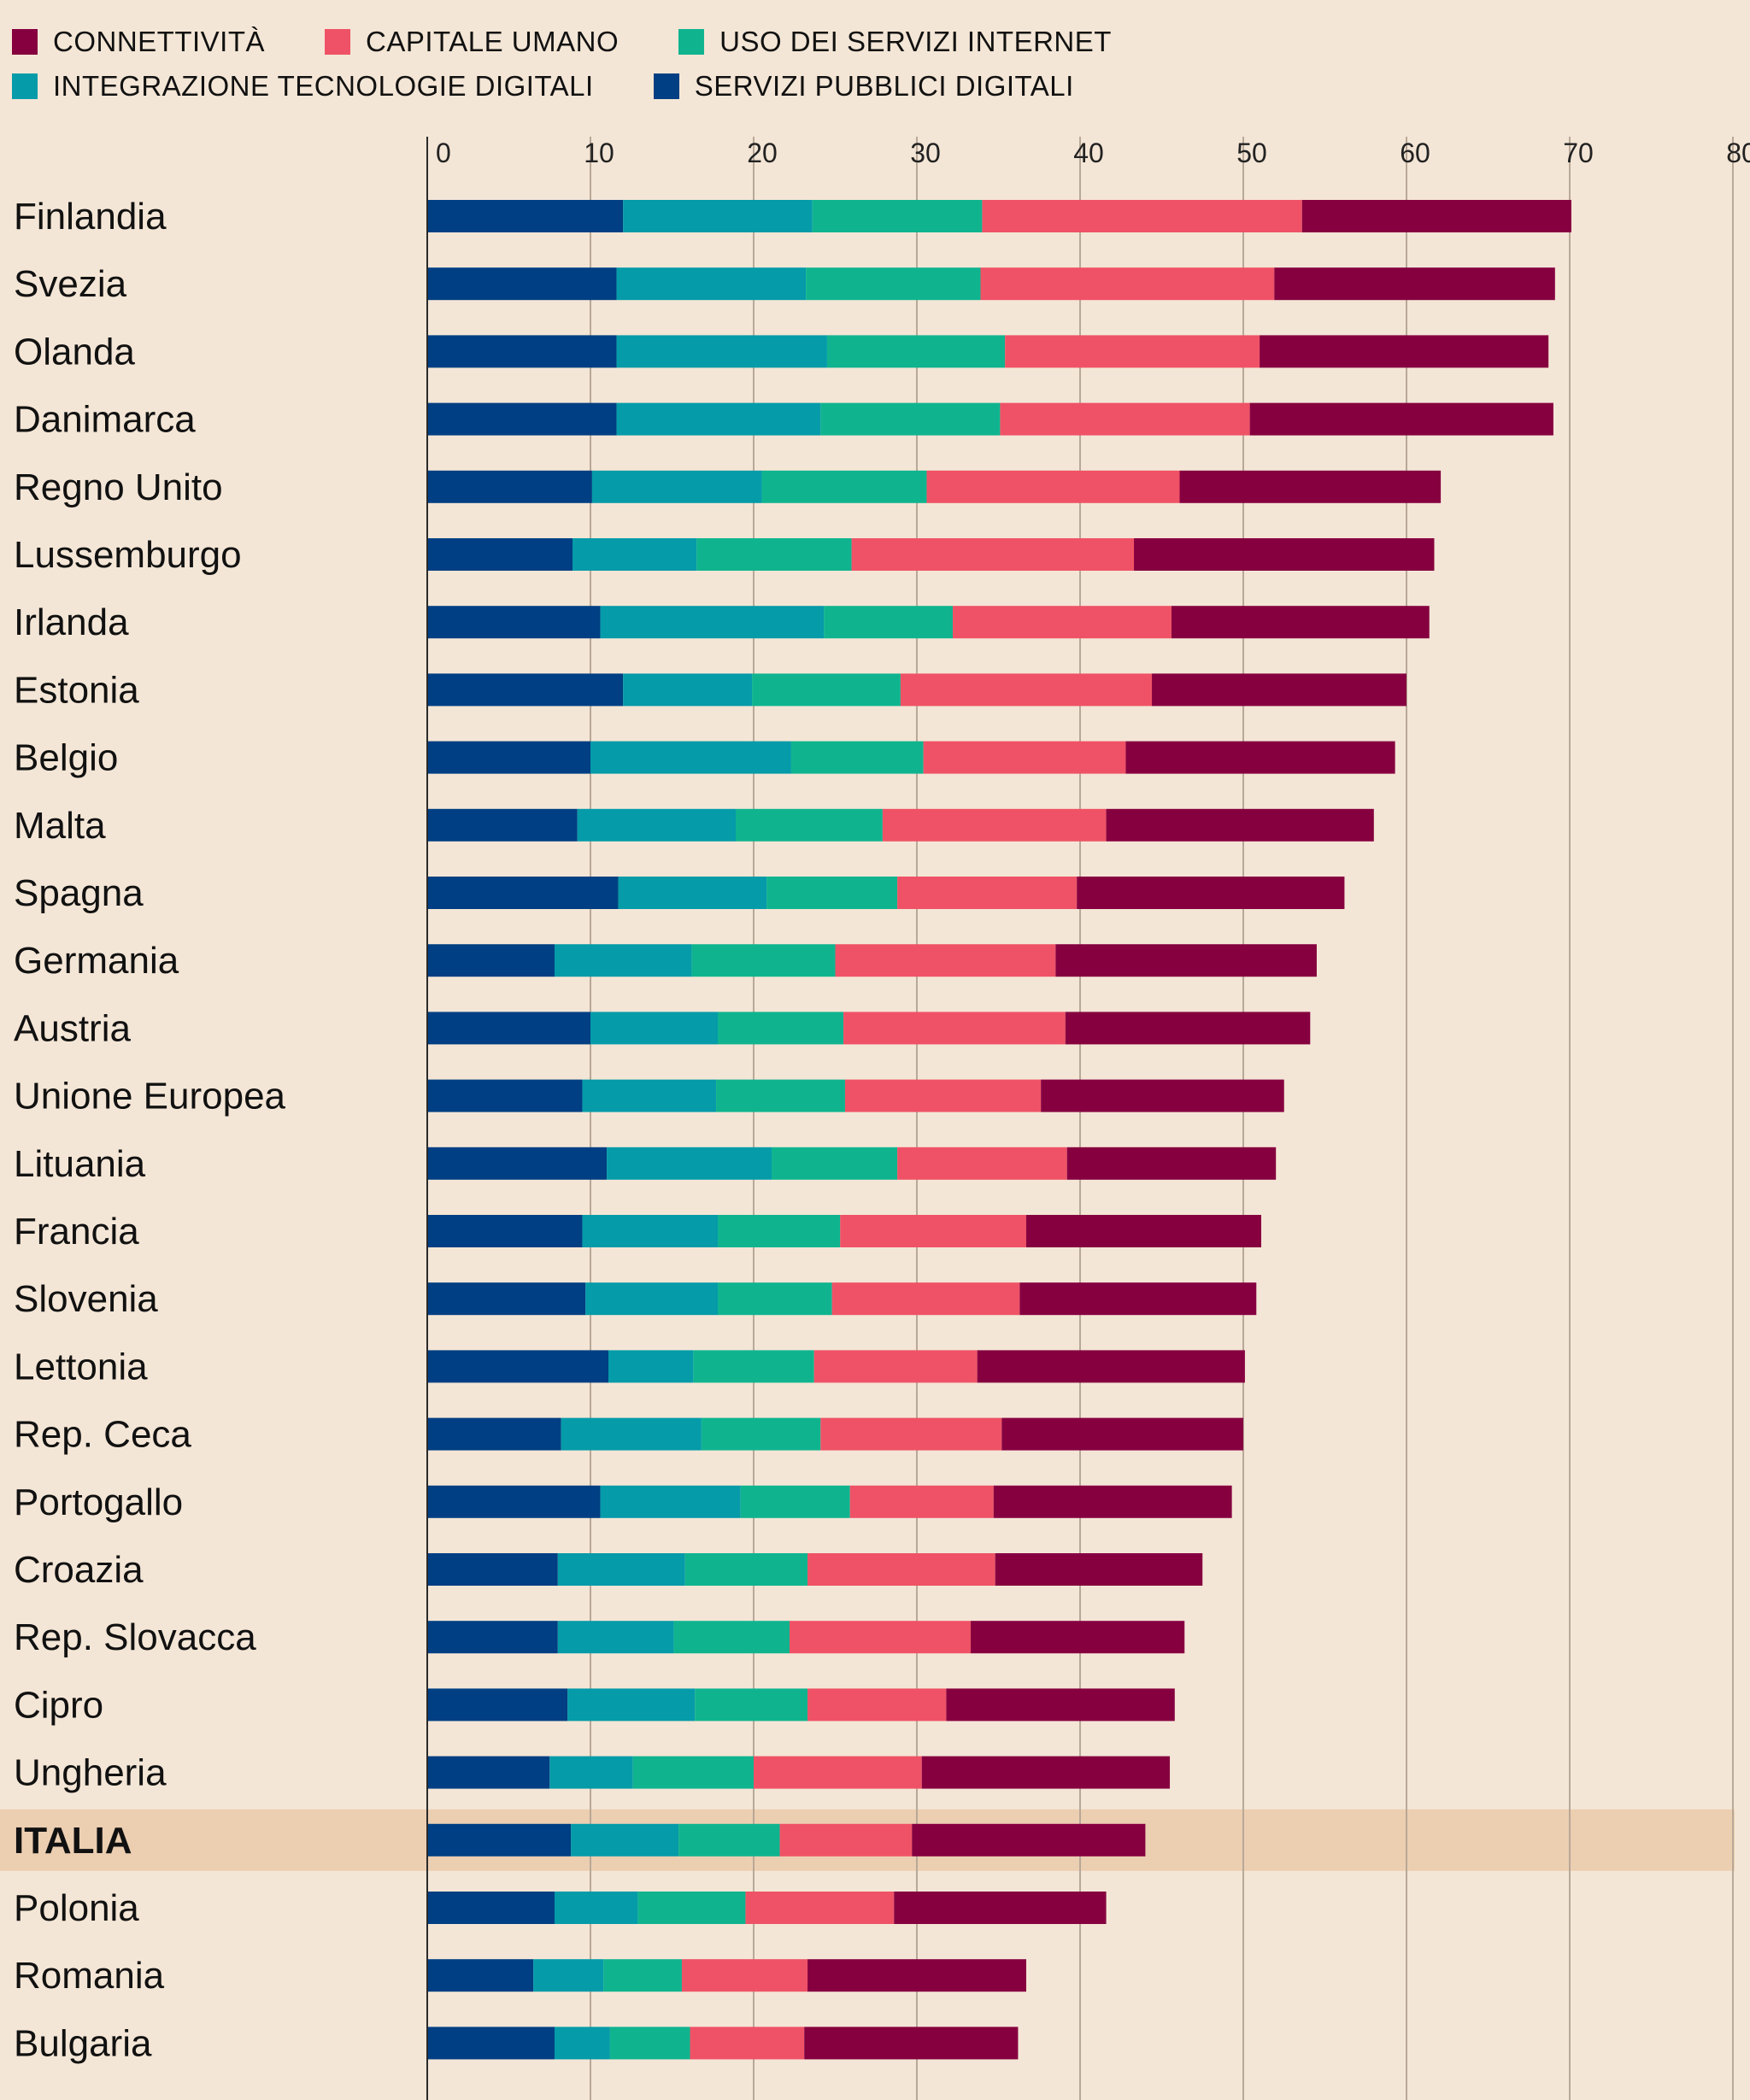  What do you see at coordinates (77, 1908) in the screenshot?
I see `country-label: Polonia` at bounding box center [77, 1908].